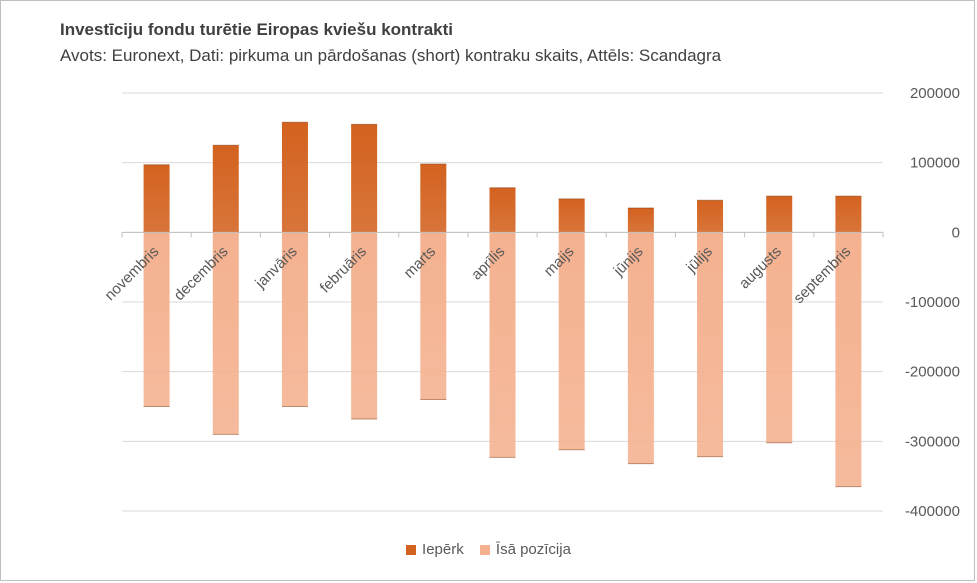 The height and width of the screenshot is (583, 977). I want to click on legend-item-buy: Iepērk, so click(435, 549).